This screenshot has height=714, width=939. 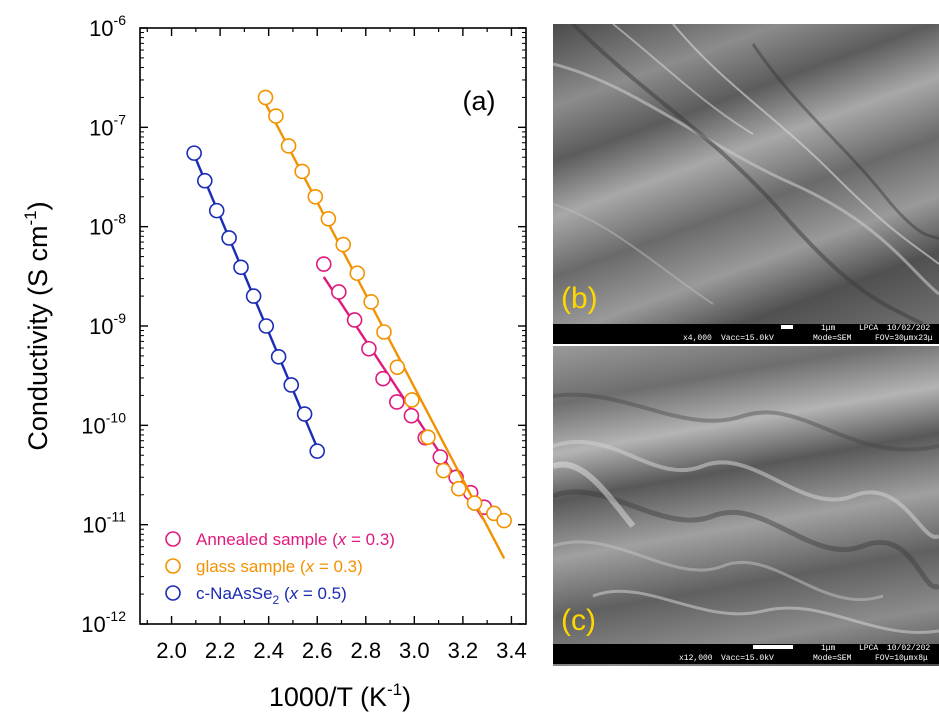 What do you see at coordinates (271, 595) in the screenshot?
I see `legend-label-nasase: c-NaAsSe2 (x = 0.5)` at bounding box center [271, 595].